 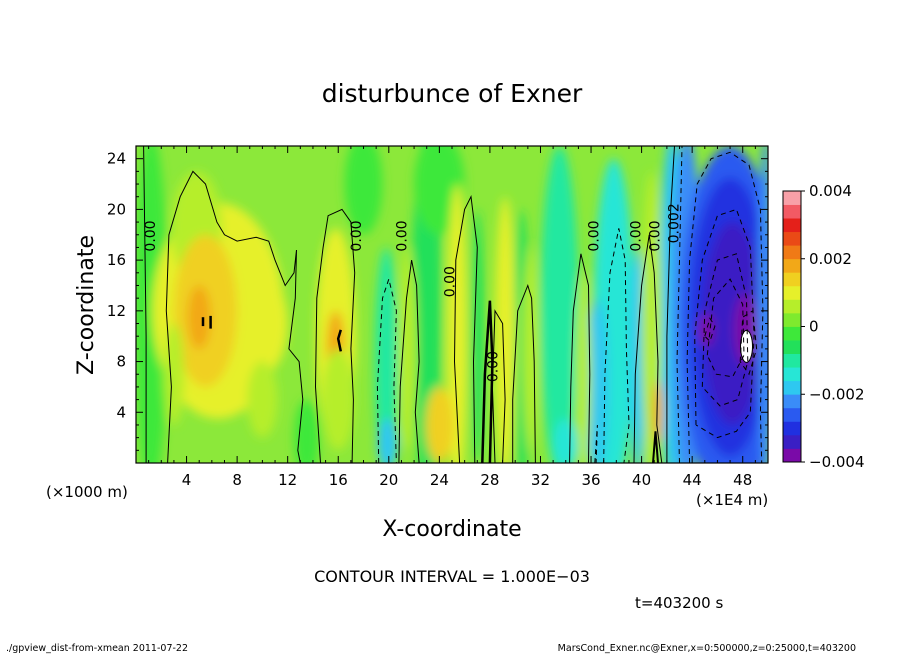 I want to click on x-unit-left: (×1000 m), so click(x=87, y=492).